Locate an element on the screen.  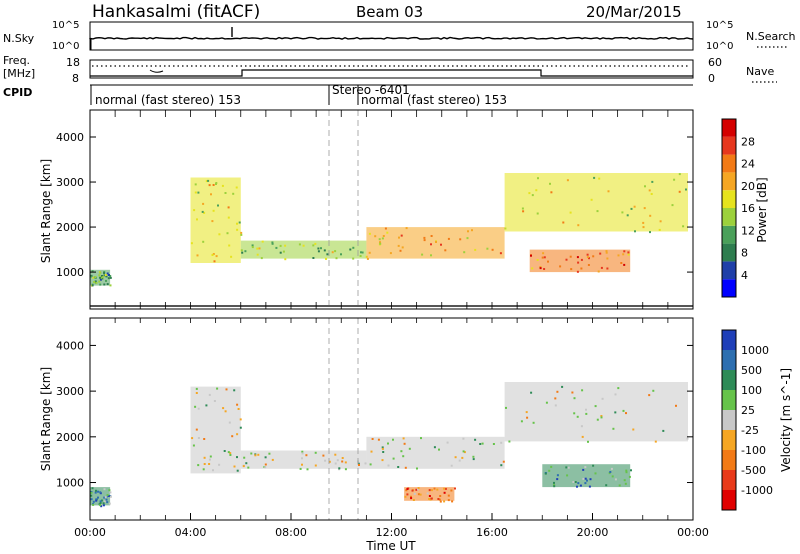
x-tick-label: 00:00 is located at coordinates (693, 532).